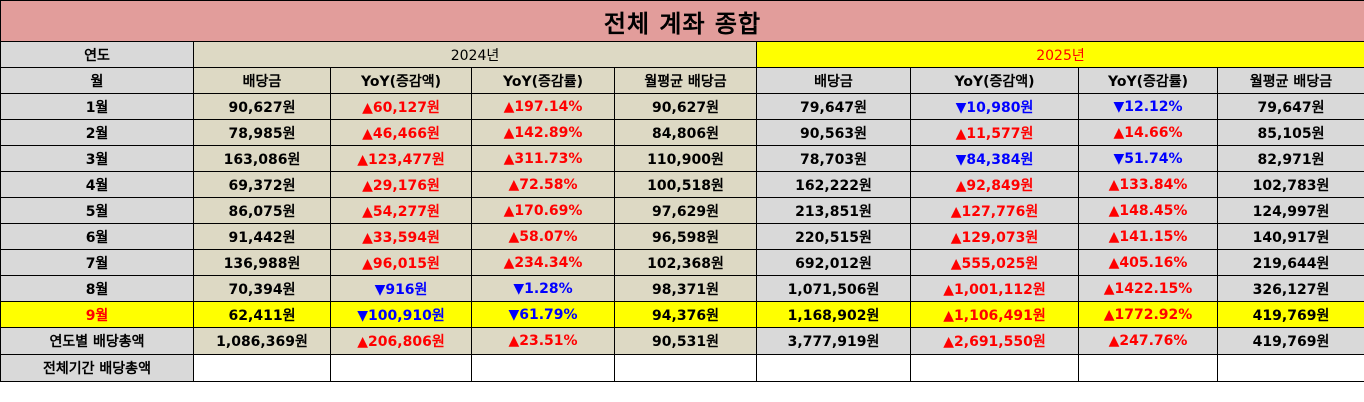 The height and width of the screenshot is (402, 1364). I want to click on col-yoy-rate-2025: YoY(증감률), so click(1148, 80).